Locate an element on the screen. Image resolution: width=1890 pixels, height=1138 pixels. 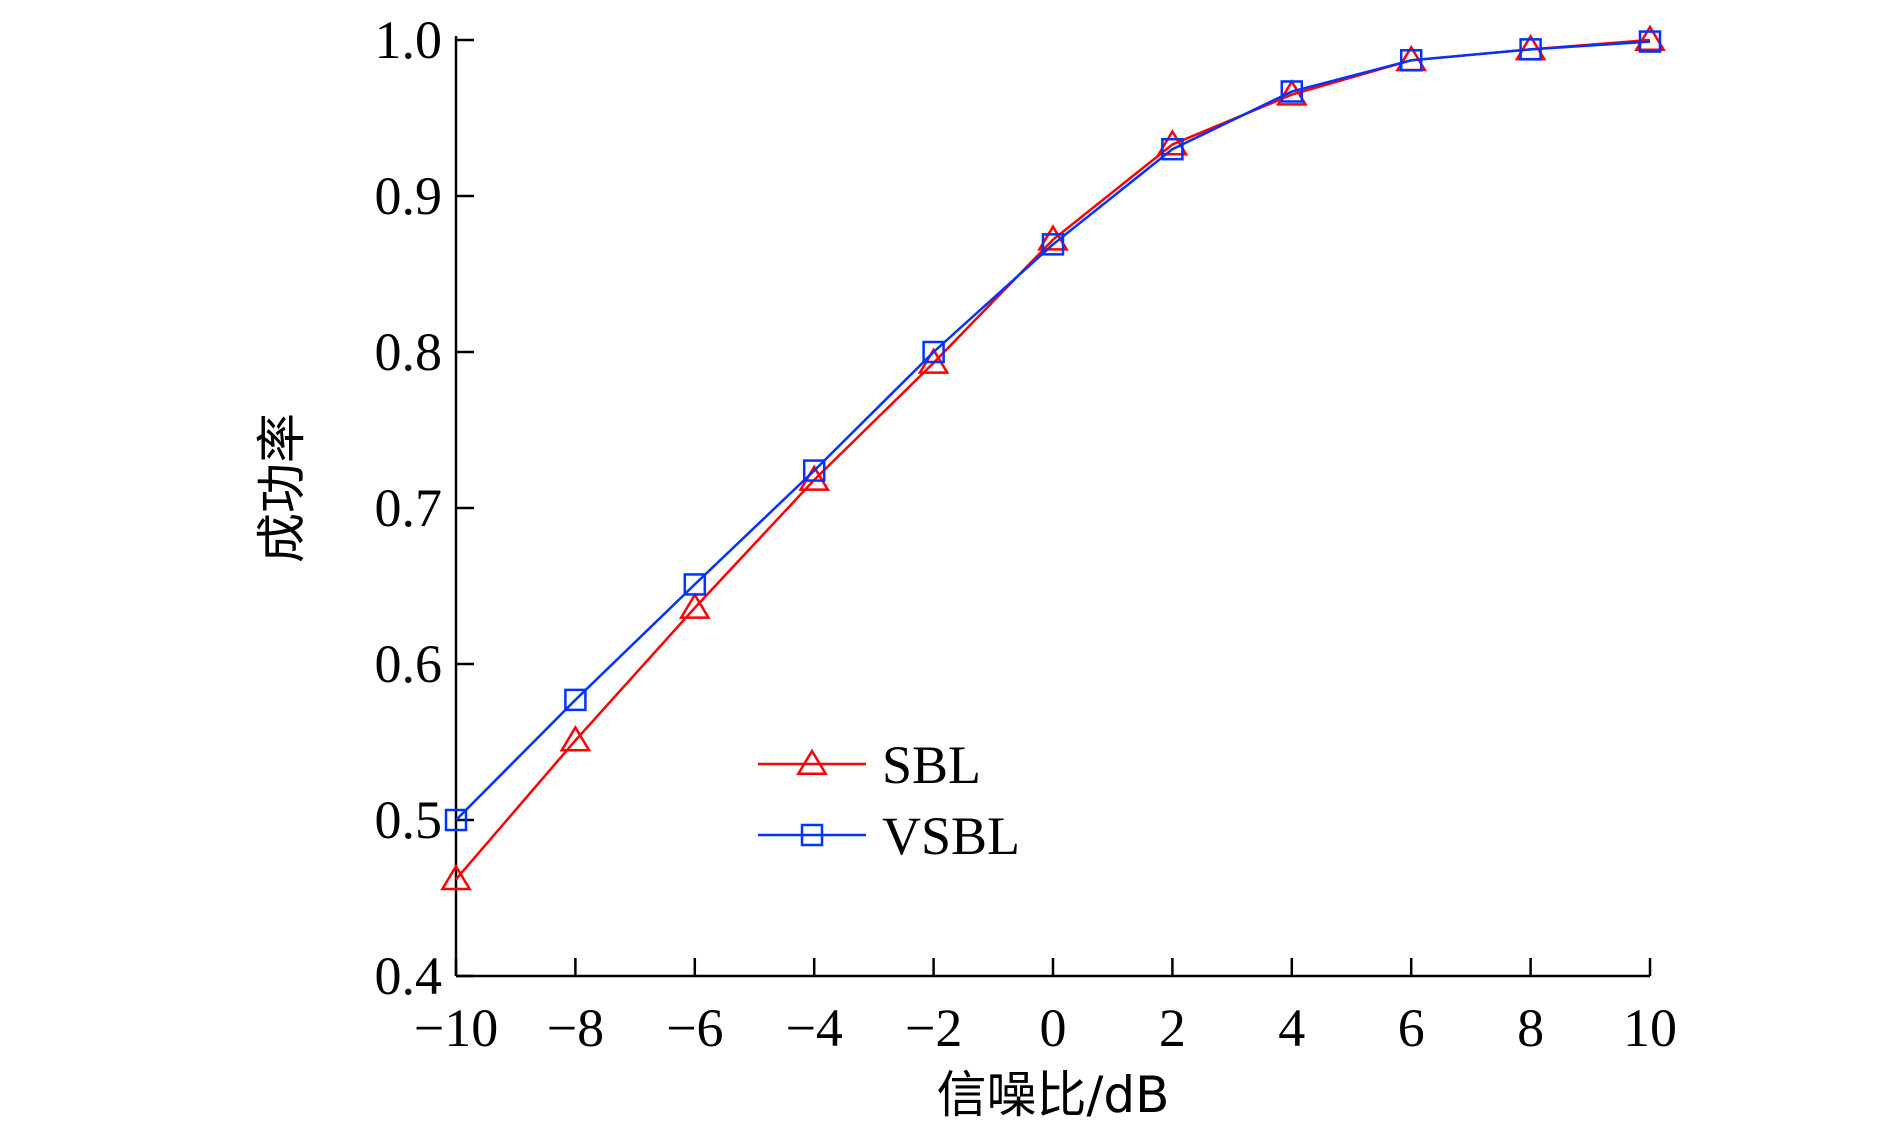
x-tick-label: −6 is located at coordinates (694, 1028).